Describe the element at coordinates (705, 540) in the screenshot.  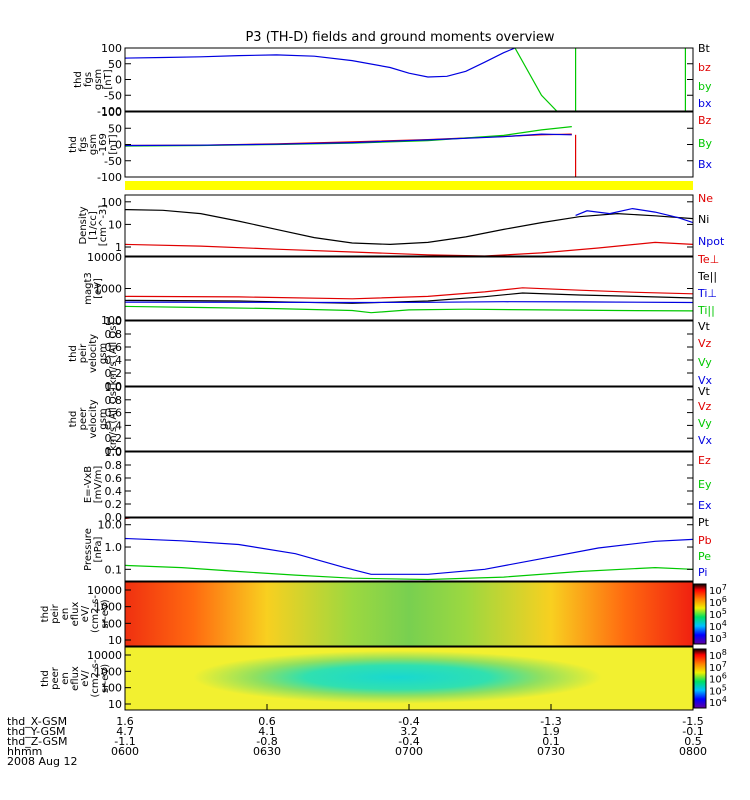
I see `legend-Pb: Pb` at that location.